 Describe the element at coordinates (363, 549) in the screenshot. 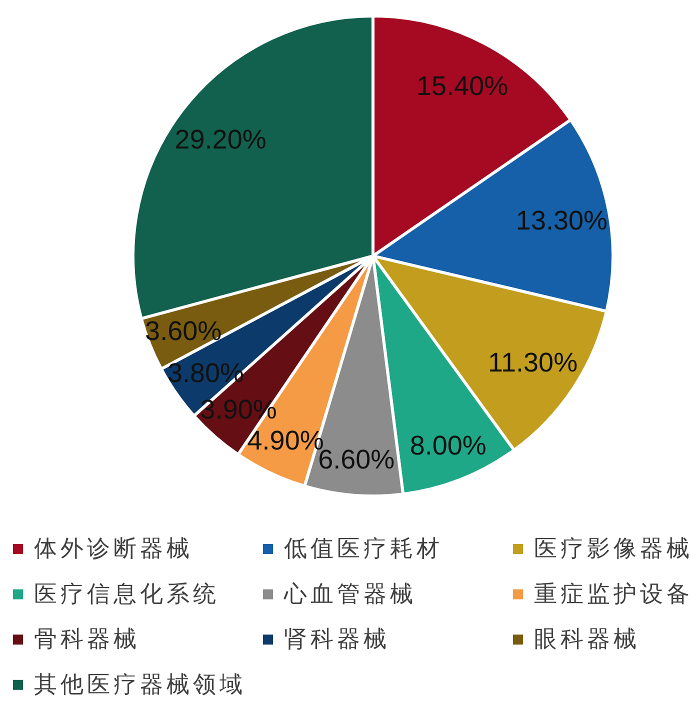

I see `legend-label: 低值医疗耗材` at that location.